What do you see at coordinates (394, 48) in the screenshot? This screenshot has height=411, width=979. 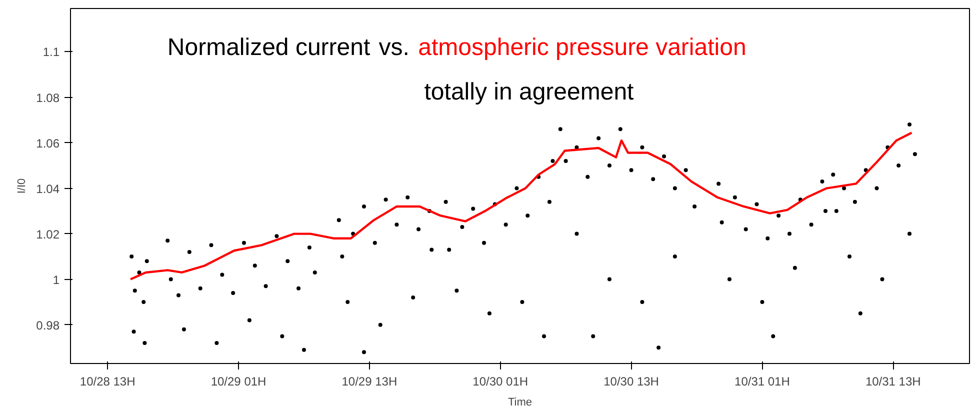 I see `annotation: vs.` at bounding box center [394, 48].